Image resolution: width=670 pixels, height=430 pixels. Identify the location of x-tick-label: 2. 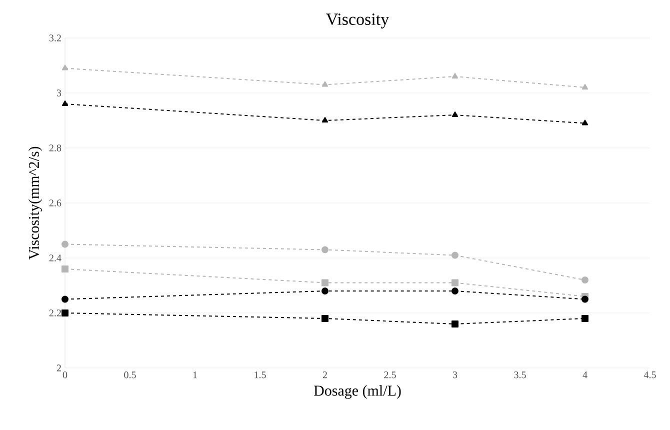
(324, 375).